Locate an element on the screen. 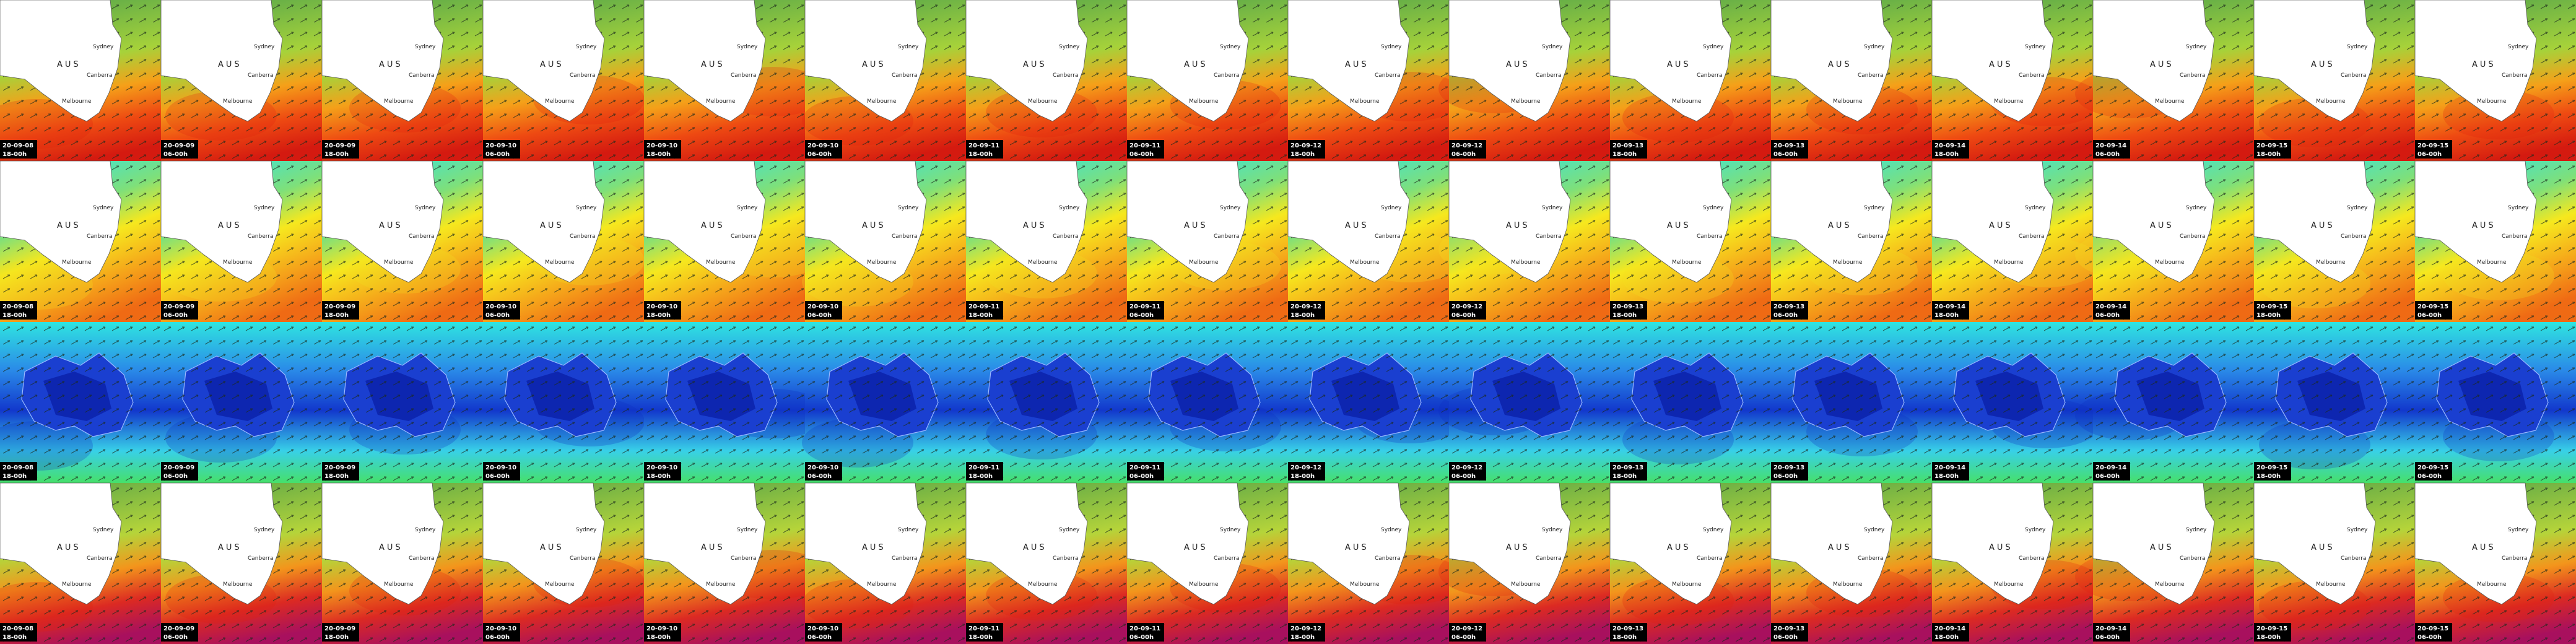 Image resolution: width=2576 pixels, height=644 pixels. map-tile: AUS Sydney Canberra Melbourne 20-09-14 06-00h is located at coordinates (2164, 80).